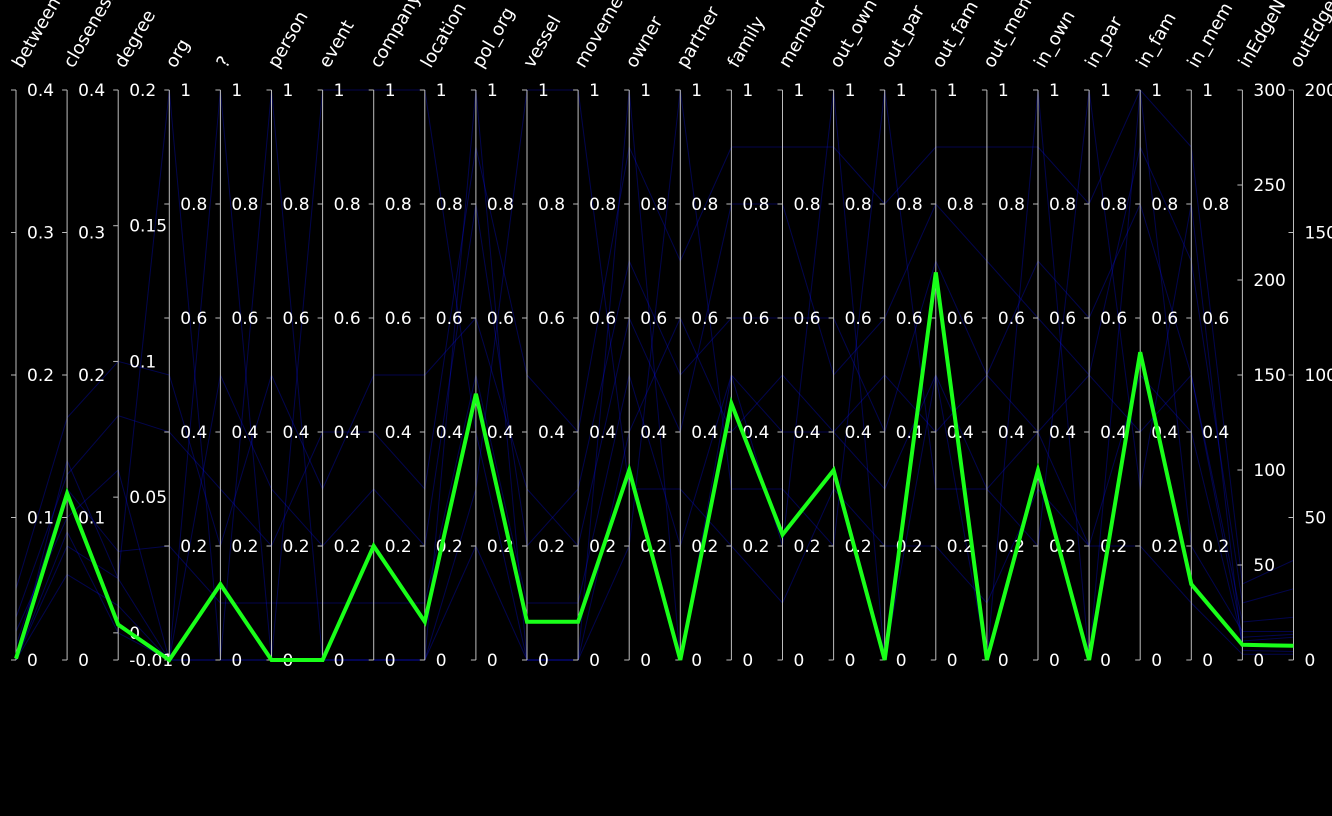 This screenshot has width=1332, height=816. What do you see at coordinates (1264, 566) in the screenshot?
I see `tick-label: 50` at bounding box center [1264, 566].